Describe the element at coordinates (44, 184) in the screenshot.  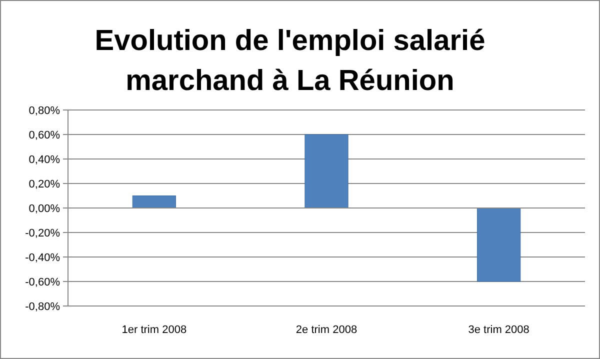
I see `y-tick-label: 0,20%` at that location.